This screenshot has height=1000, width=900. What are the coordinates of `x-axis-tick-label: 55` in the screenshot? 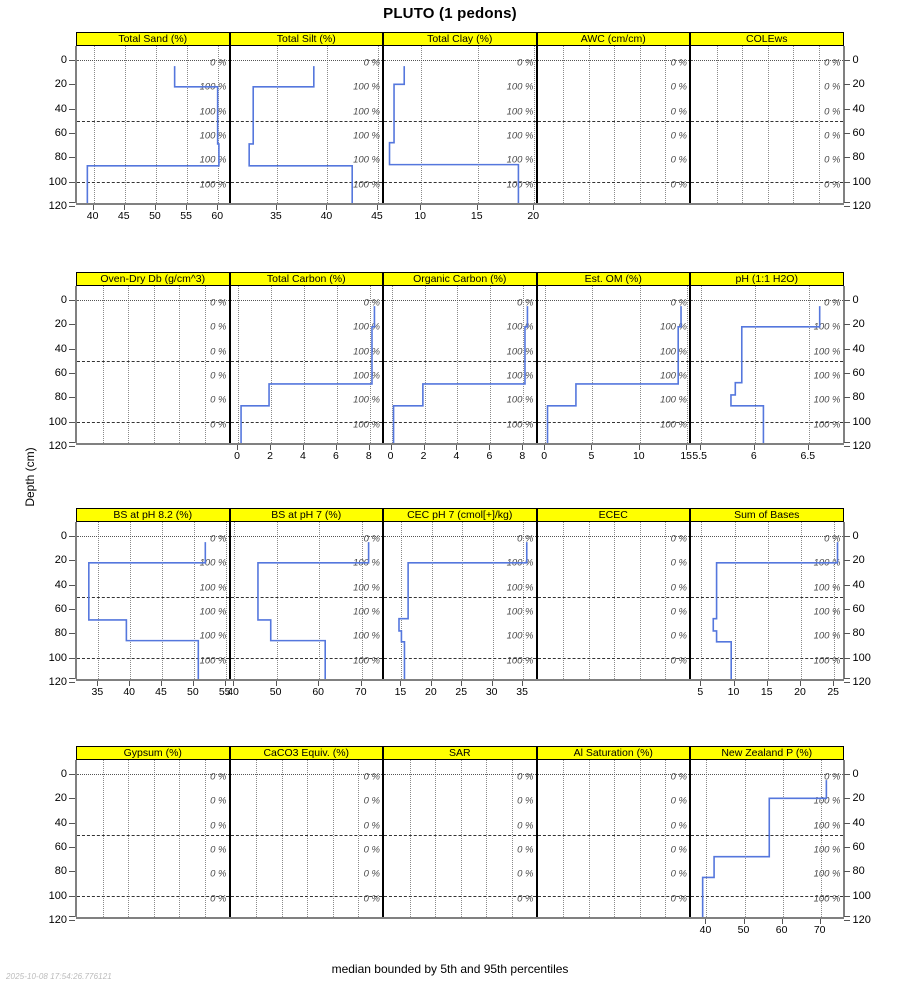 It's located at (224, 692).